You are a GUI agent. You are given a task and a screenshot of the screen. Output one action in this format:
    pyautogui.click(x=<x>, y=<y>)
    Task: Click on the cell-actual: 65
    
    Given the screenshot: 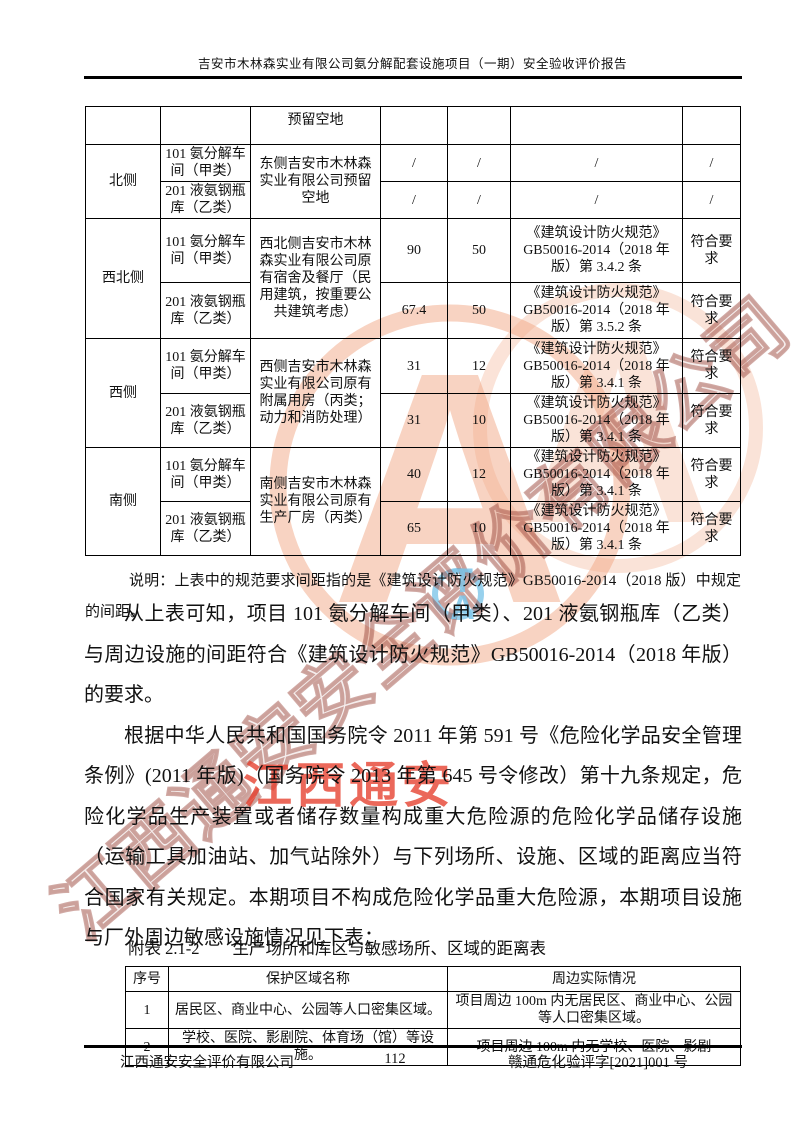 What is the action you would take?
    pyautogui.click(x=414, y=528)
    